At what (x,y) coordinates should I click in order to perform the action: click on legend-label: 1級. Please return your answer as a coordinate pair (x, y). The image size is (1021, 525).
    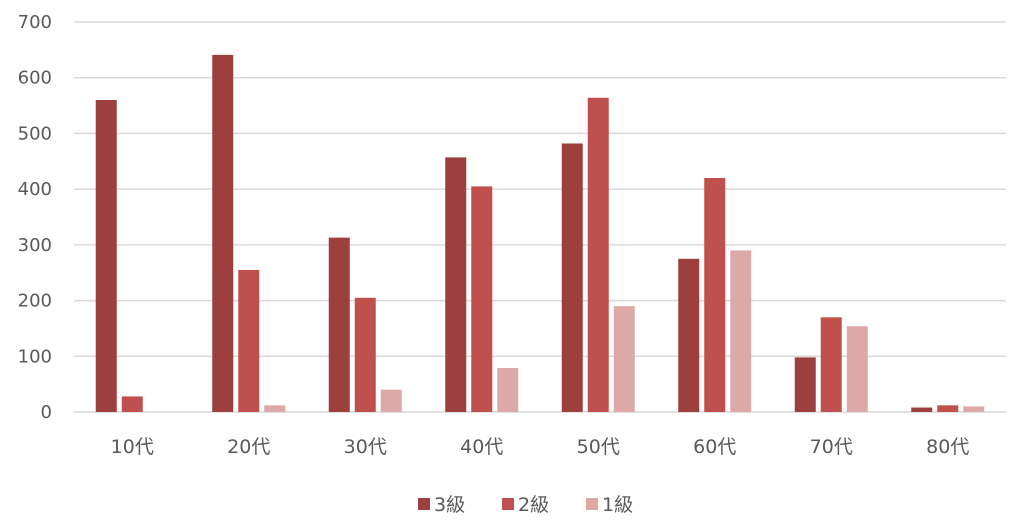
    Looking at the image, I should click on (617, 505).